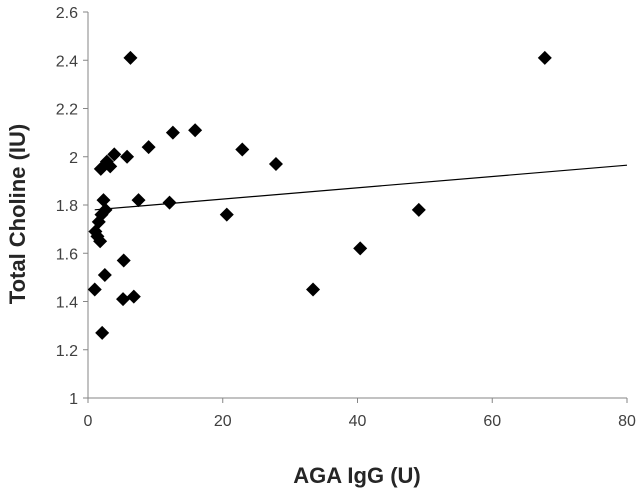 Image resolution: width=641 pixels, height=496 pixels. What do you see at coordinates (67, 110) in the screenshot?
I see `y-tick-label: 2.2` at bounding box center [67, 110].